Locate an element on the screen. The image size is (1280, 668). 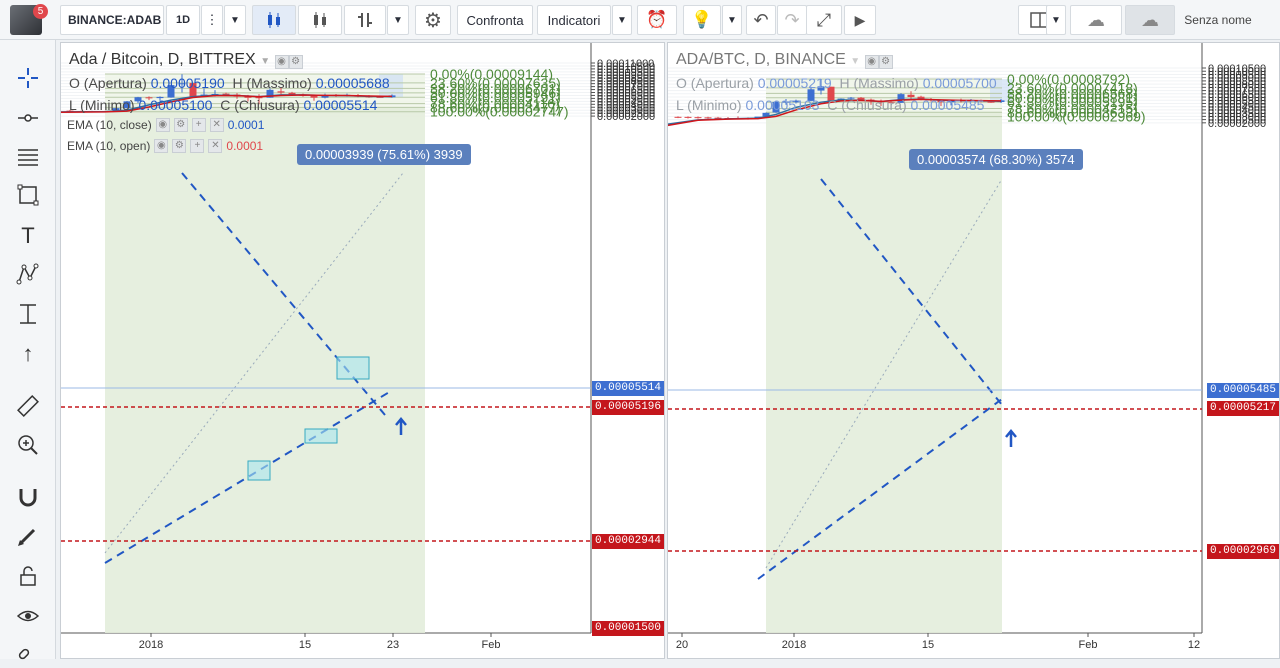
more-menu-button: ⋮ is located at coordinates (212, 20).